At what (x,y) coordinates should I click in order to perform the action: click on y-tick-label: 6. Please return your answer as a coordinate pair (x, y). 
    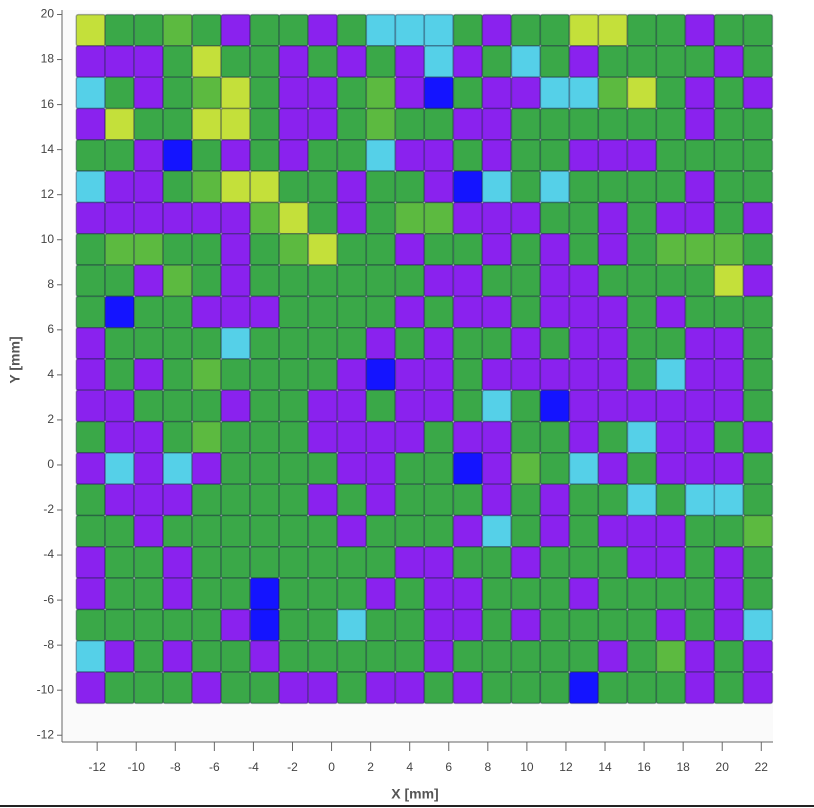
    Looking at the image, I should click on (50, 329).